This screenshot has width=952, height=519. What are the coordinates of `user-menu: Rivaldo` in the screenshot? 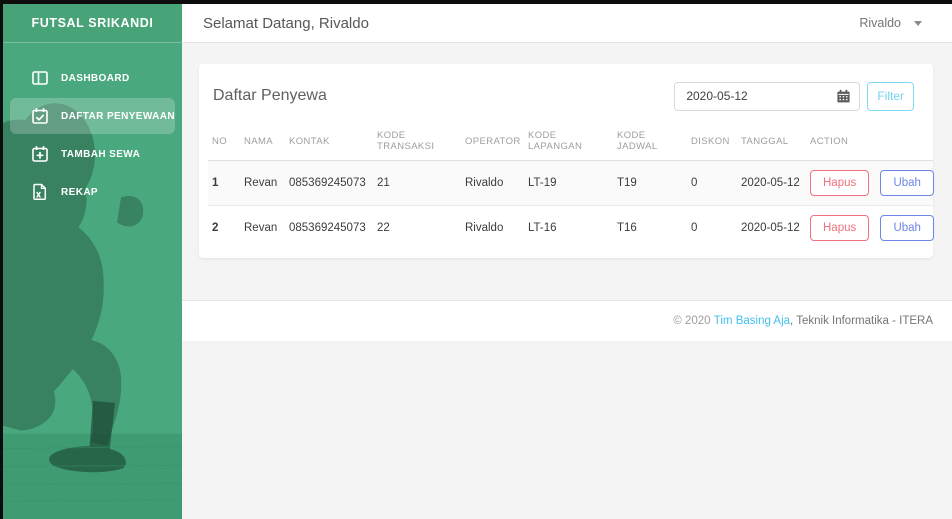 It's located at (890, 23).